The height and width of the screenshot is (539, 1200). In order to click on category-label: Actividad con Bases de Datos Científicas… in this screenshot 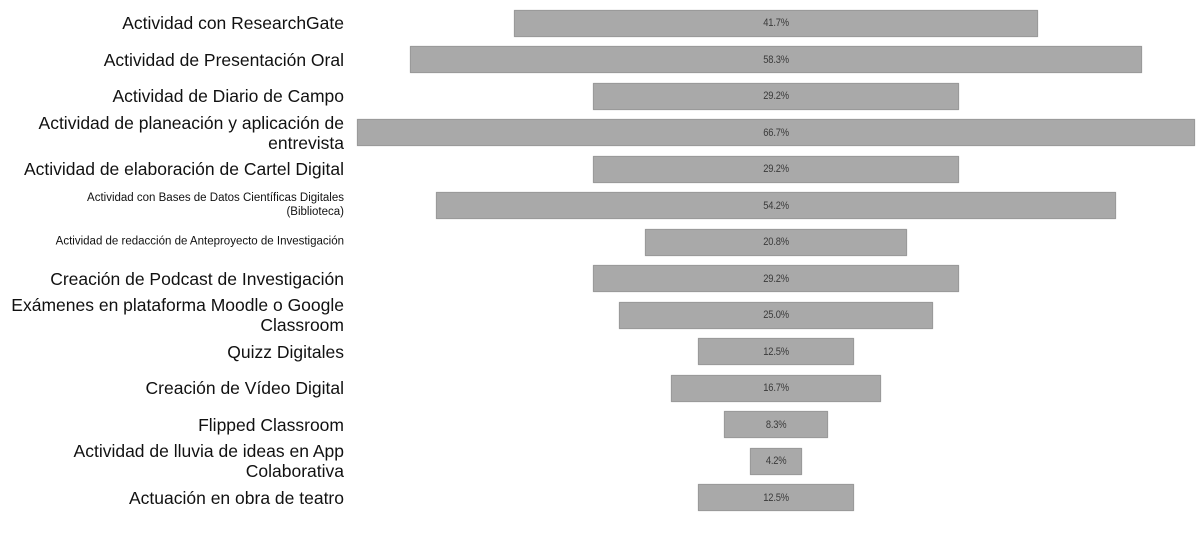, I will do `click(215, 205)`.